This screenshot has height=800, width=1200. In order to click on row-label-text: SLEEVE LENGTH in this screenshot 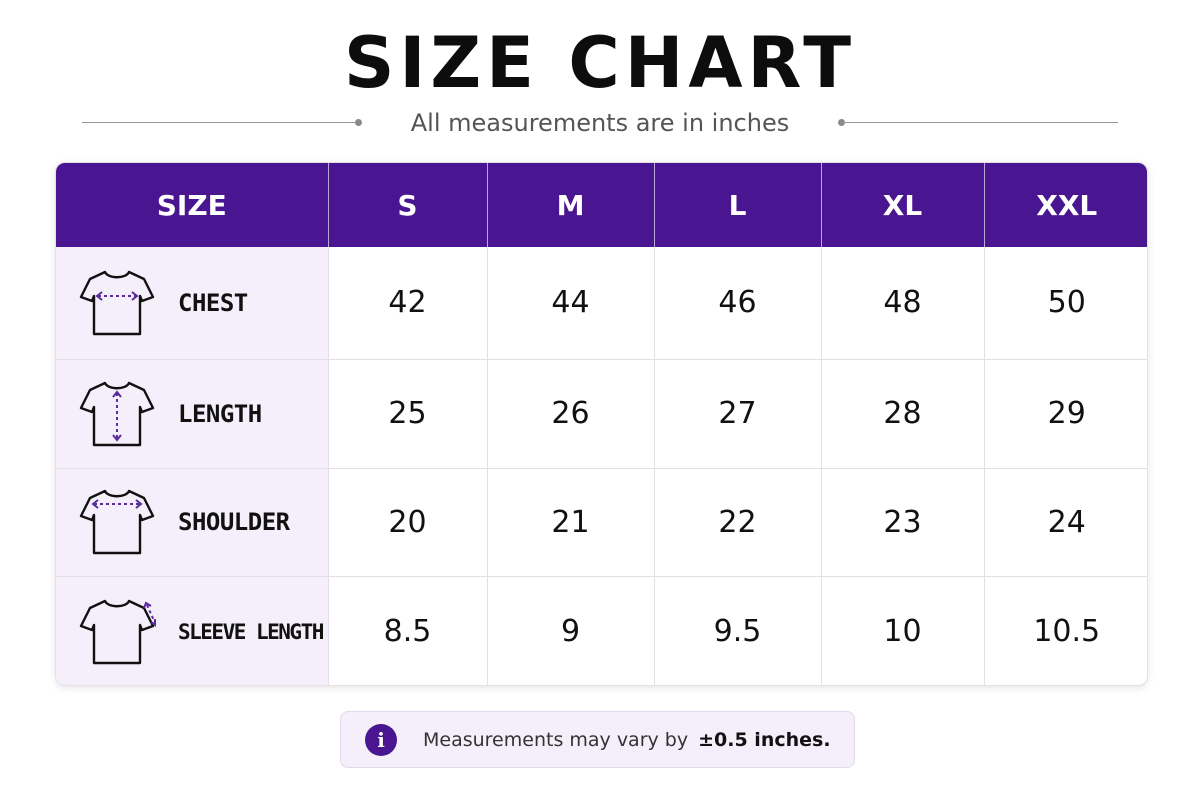, I will do `click(251, 631)`.